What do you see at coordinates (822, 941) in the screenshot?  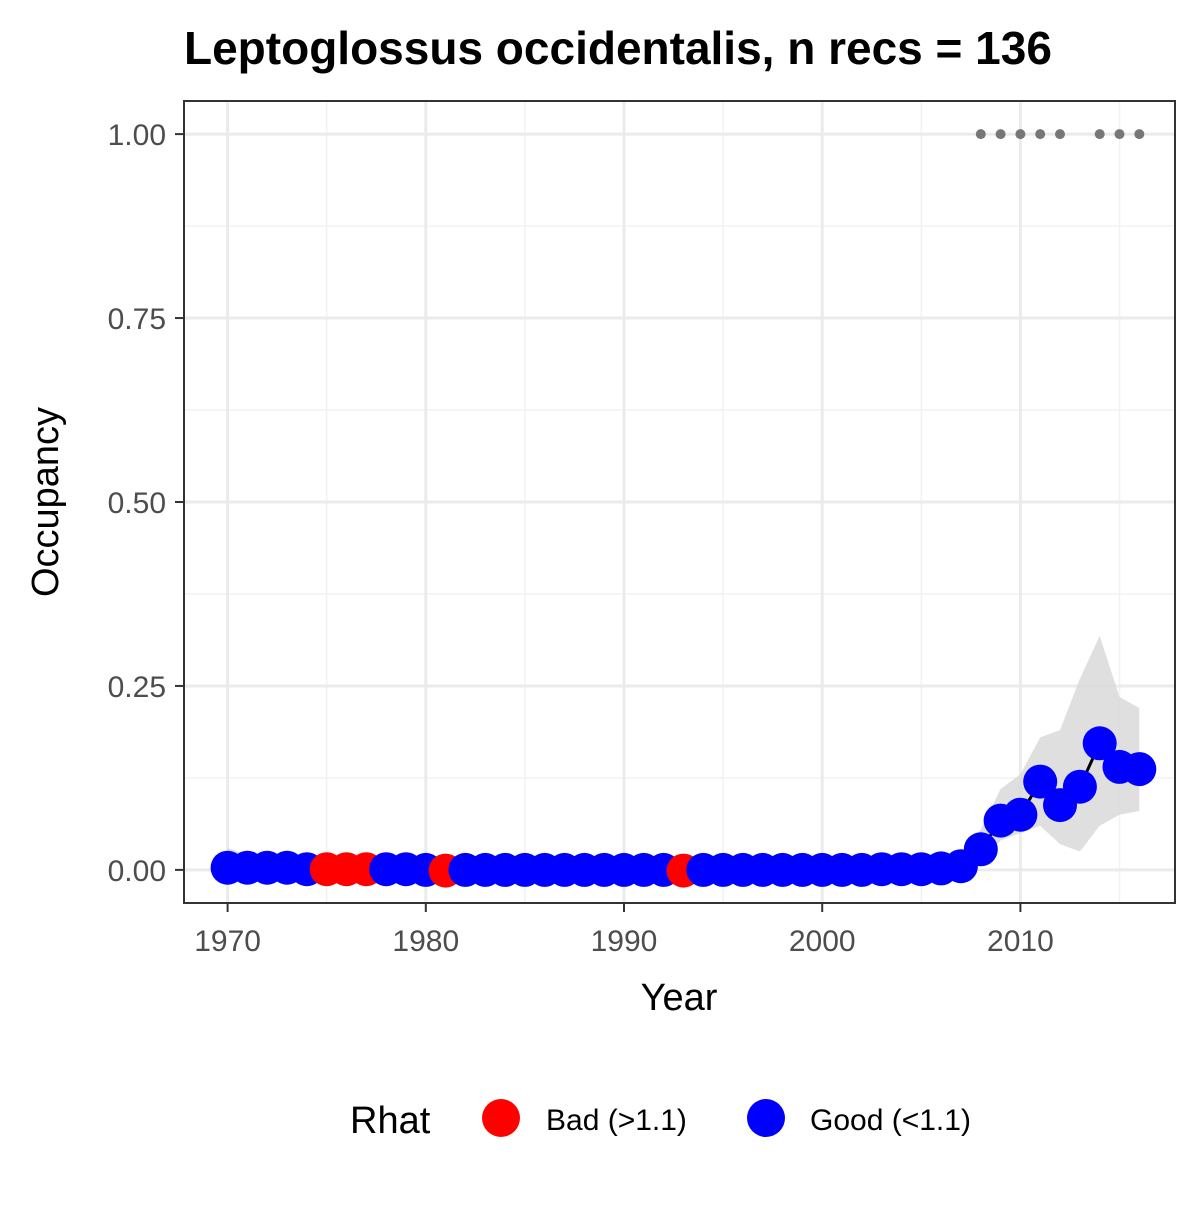 I see `x-tick-label: 2000` at bounding box center [822, 941].